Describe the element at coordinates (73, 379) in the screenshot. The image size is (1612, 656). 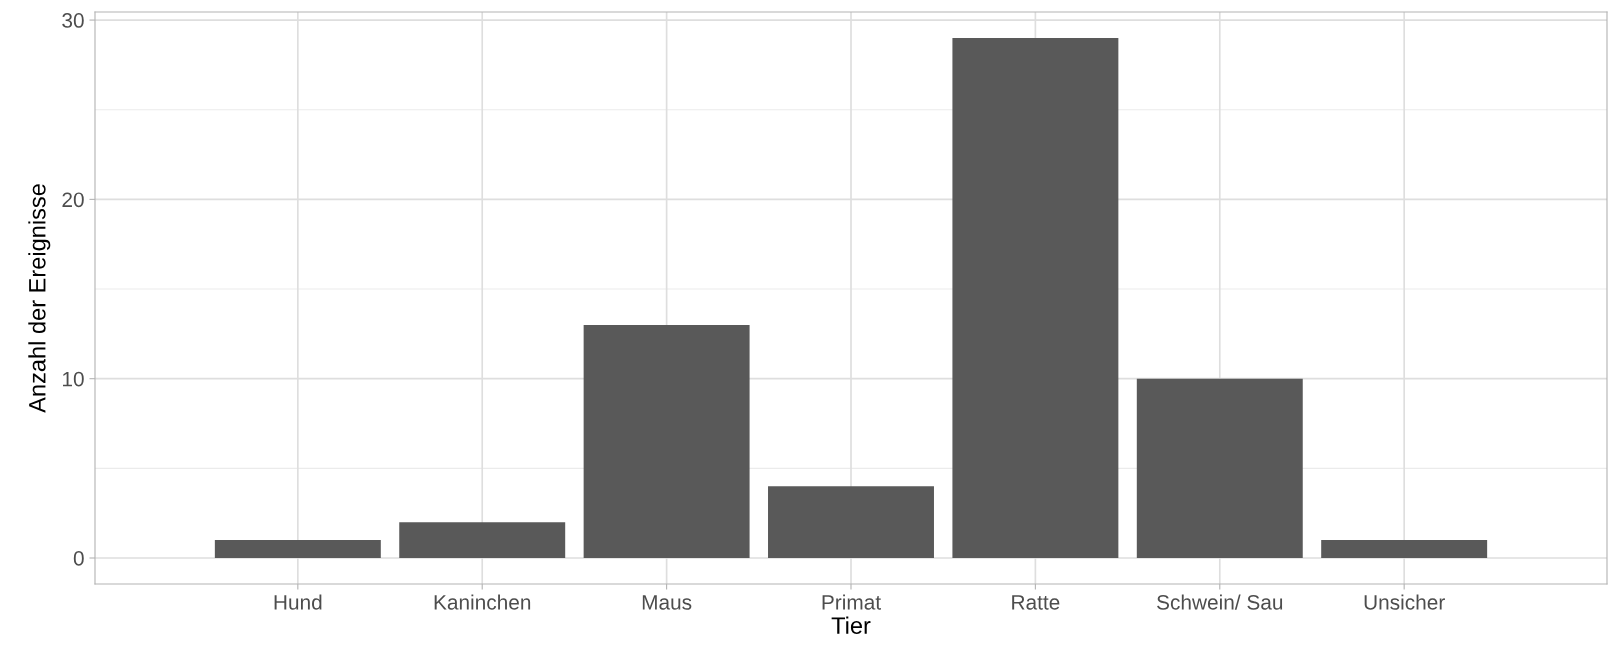
I see `y-tick-label: 10` at that location.